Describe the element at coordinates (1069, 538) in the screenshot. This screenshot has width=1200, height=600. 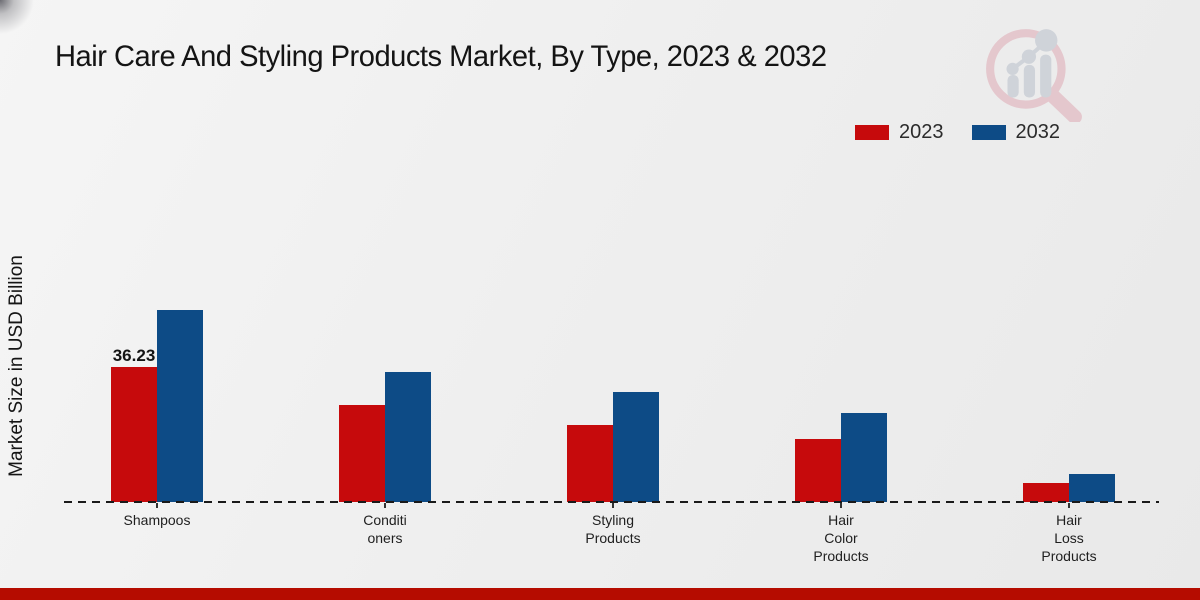
I see `category-label-hair-loss-products: Hair Loss Products` at that location.